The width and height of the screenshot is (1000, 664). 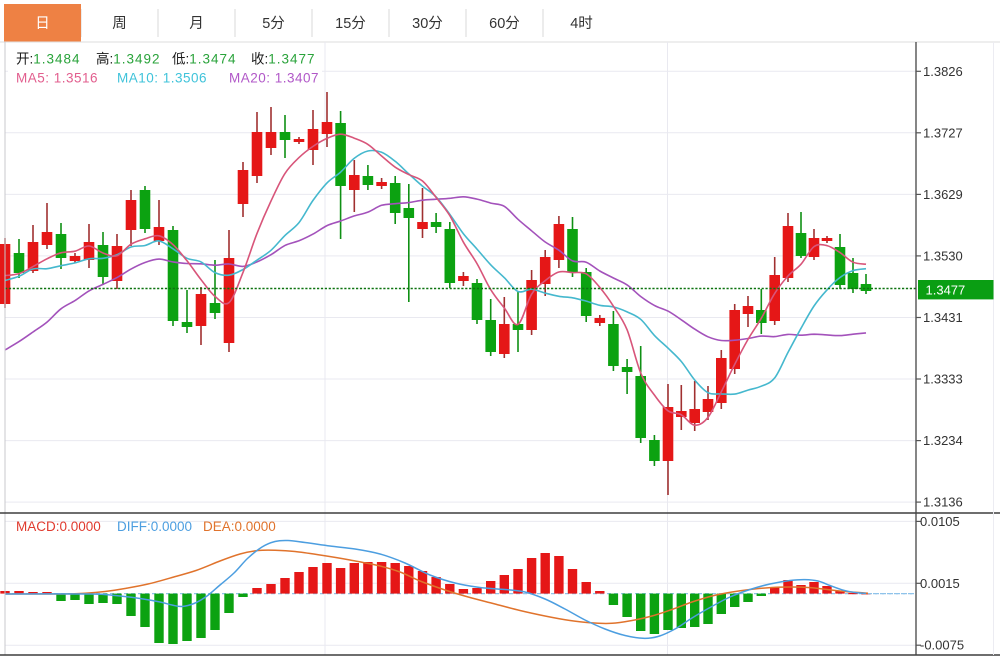 What do you see at coordinates (119, 24) in the screenshot?
I see `svg-text: 周` at bounding box center [119, 24].